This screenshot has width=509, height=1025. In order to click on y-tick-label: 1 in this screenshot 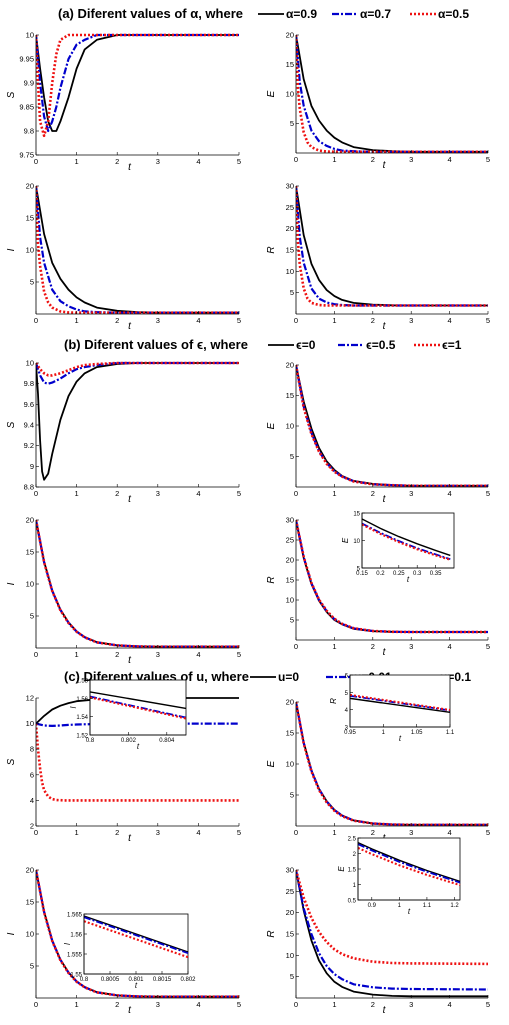, I will do `click(355, 886)`.